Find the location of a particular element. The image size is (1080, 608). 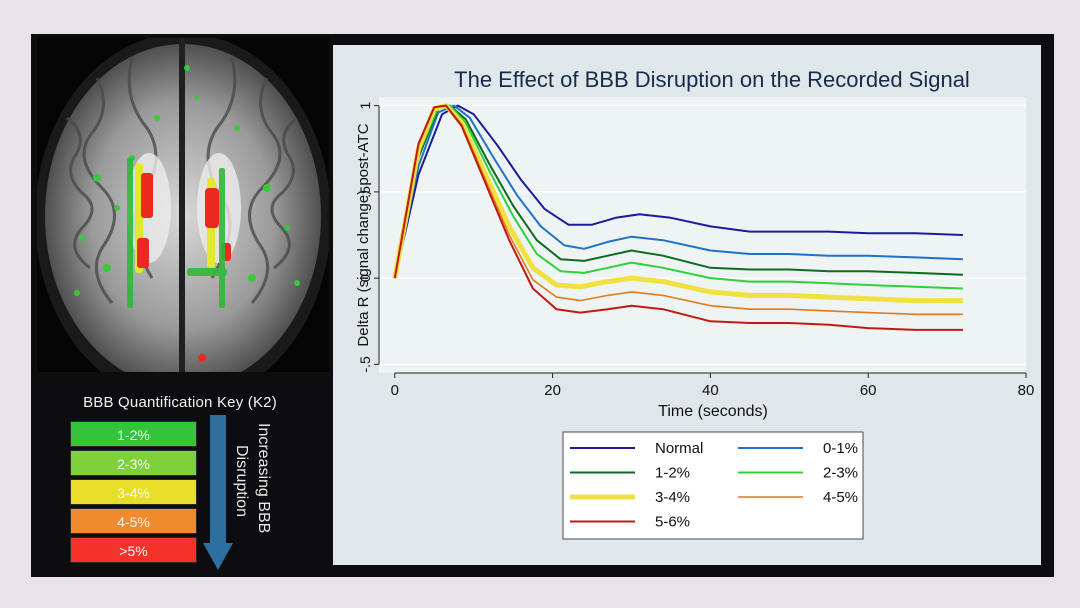

legend-label: 1-2% is located at coordinates (672, 473).